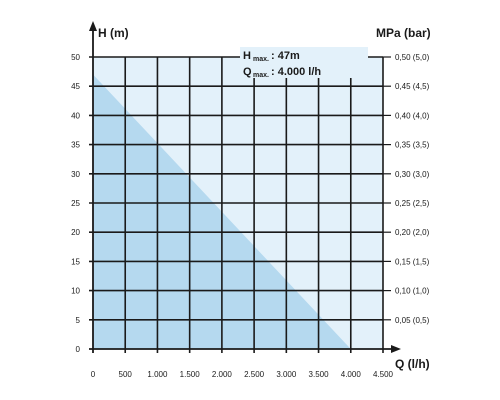  Describe the element at coordinates (75, 232) in the screenshot. I see `y-left-tick-label: 20` at that location.